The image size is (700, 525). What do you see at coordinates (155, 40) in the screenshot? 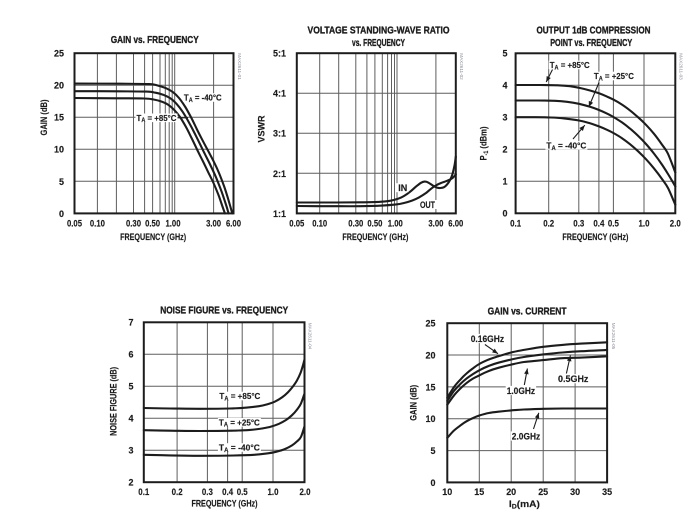
I see `svg-text: GAIN vs. FREQUENCY` at bounding box center [155, 40].